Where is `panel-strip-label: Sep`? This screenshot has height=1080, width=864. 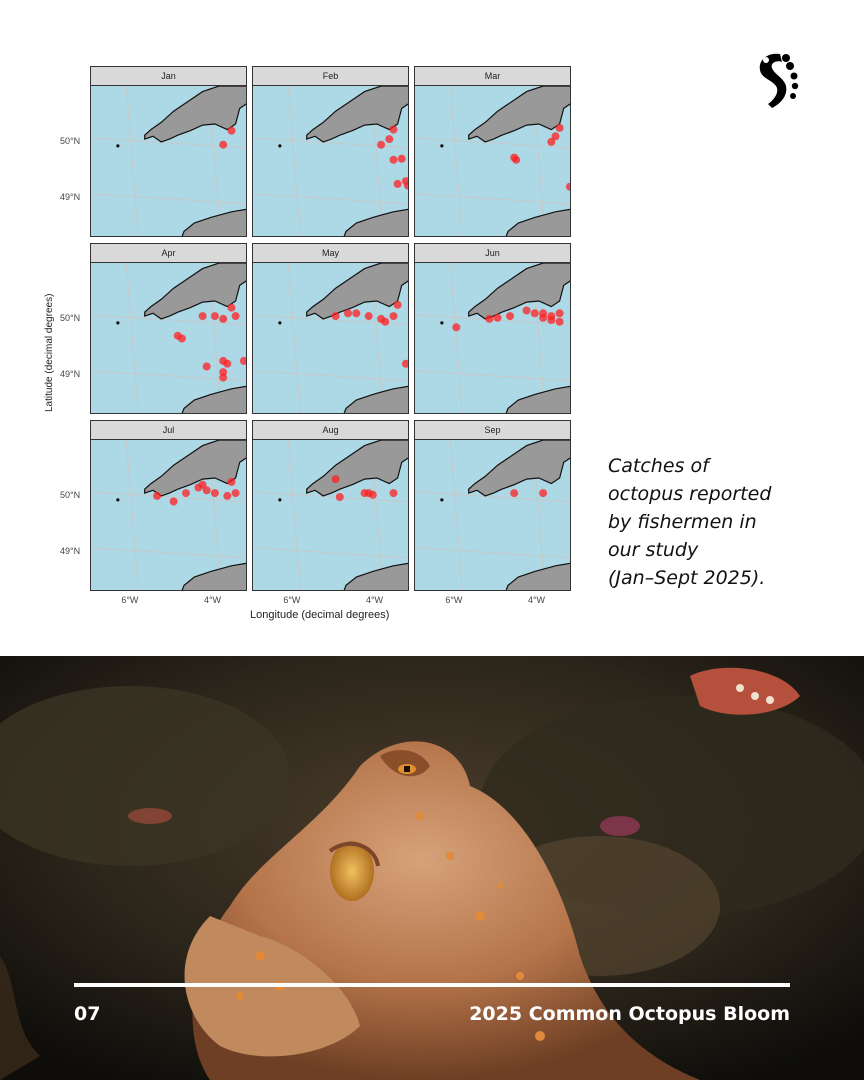 panel-strip-label: Sep is located at coordinates (492, 430).